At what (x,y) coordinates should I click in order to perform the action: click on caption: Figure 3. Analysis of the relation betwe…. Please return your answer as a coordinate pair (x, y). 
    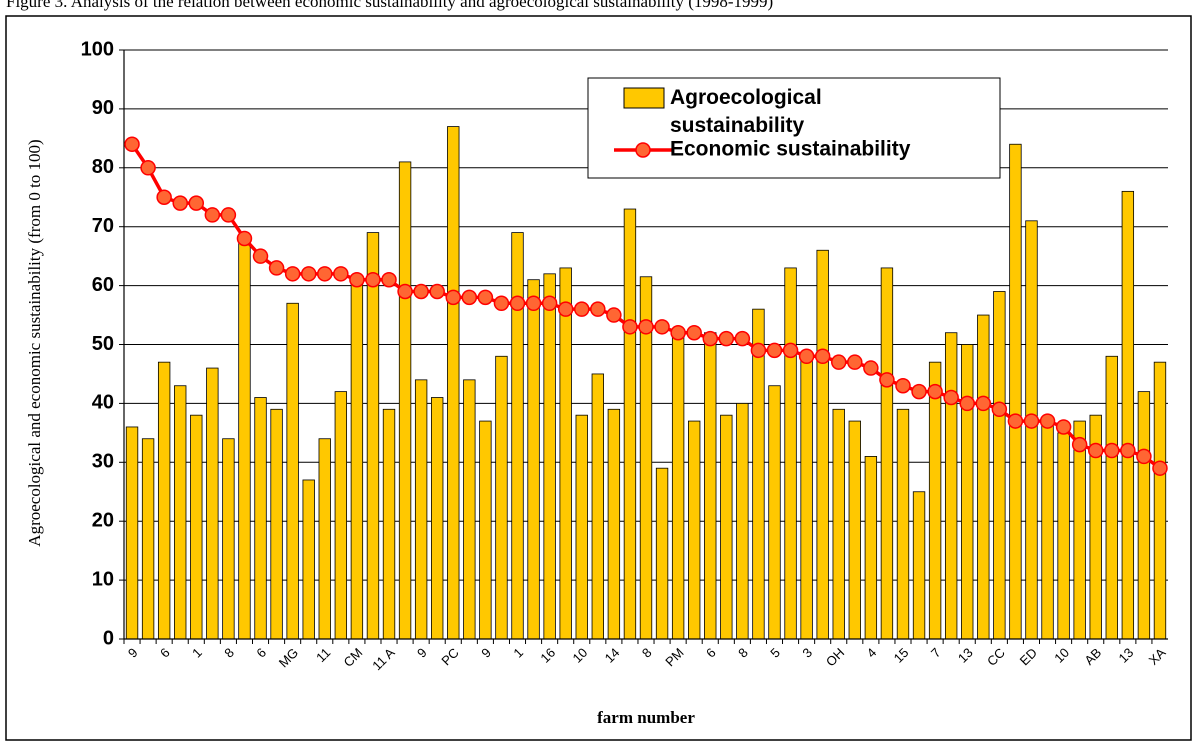
    Looking at the image, I should click on (389, 5).